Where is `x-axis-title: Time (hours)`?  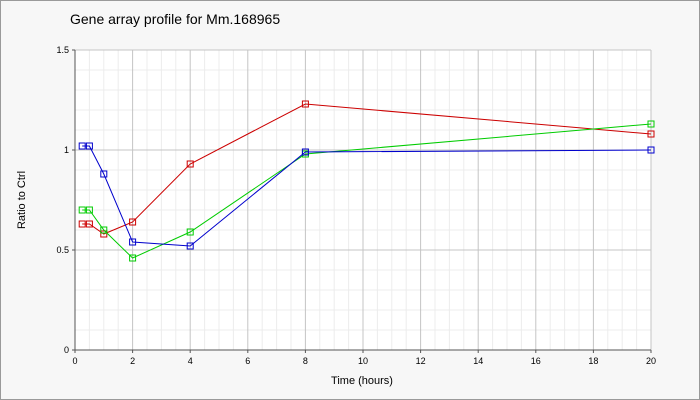 x-axis-title: Time (hours) is located at coordinates (362, 381).